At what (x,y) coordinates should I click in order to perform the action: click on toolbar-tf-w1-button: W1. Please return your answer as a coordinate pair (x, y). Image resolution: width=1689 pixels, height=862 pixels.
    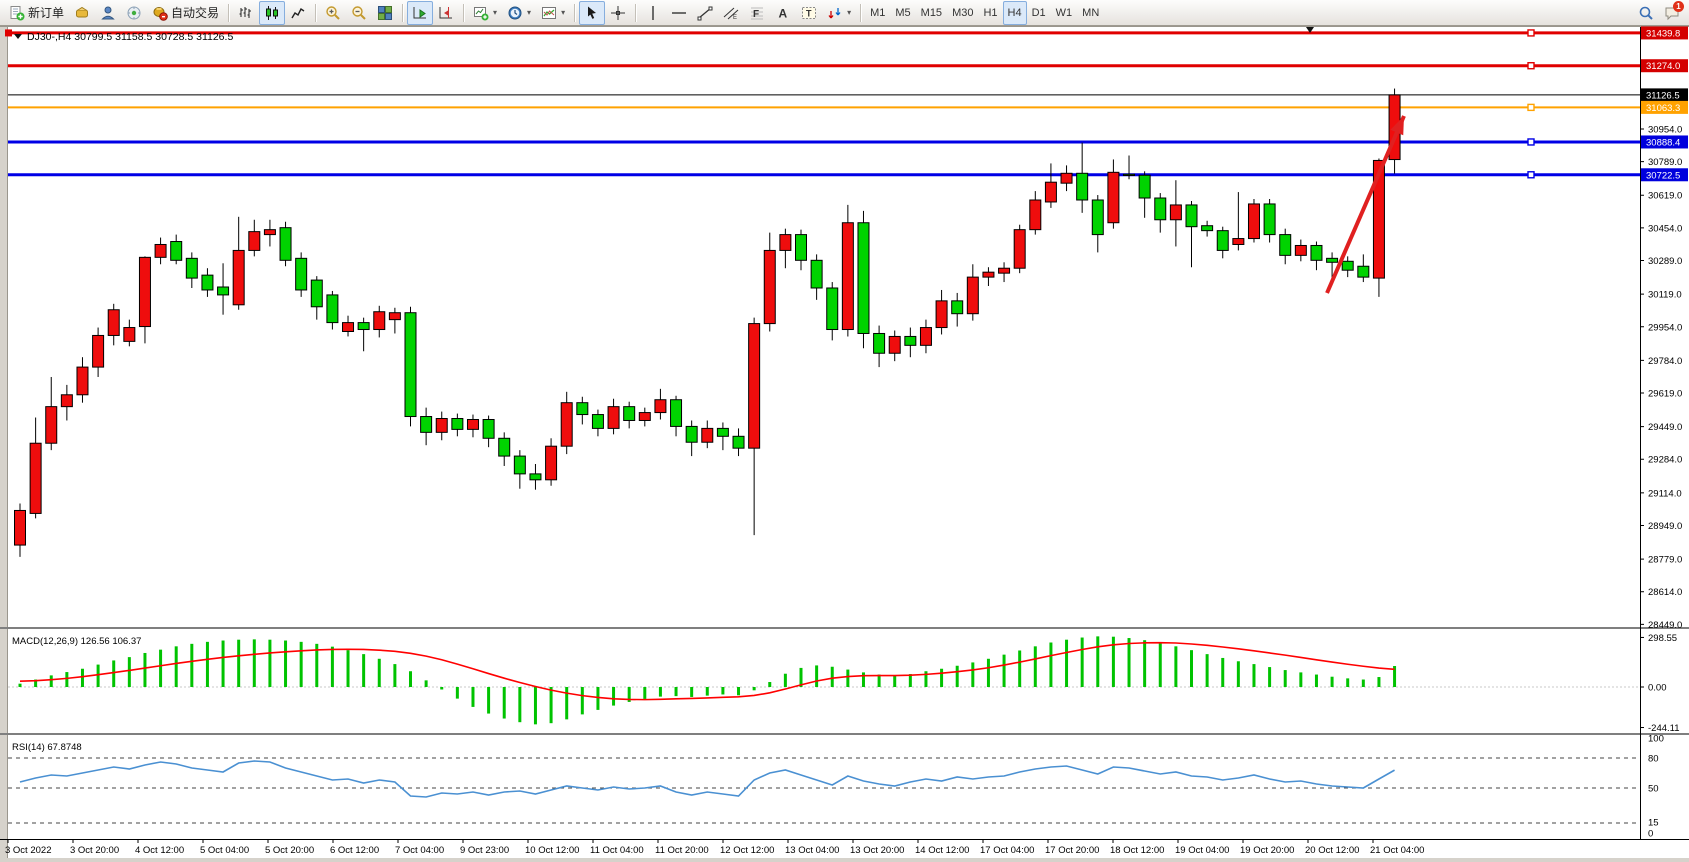
    Looking at the image, I should click on (1064, 13).